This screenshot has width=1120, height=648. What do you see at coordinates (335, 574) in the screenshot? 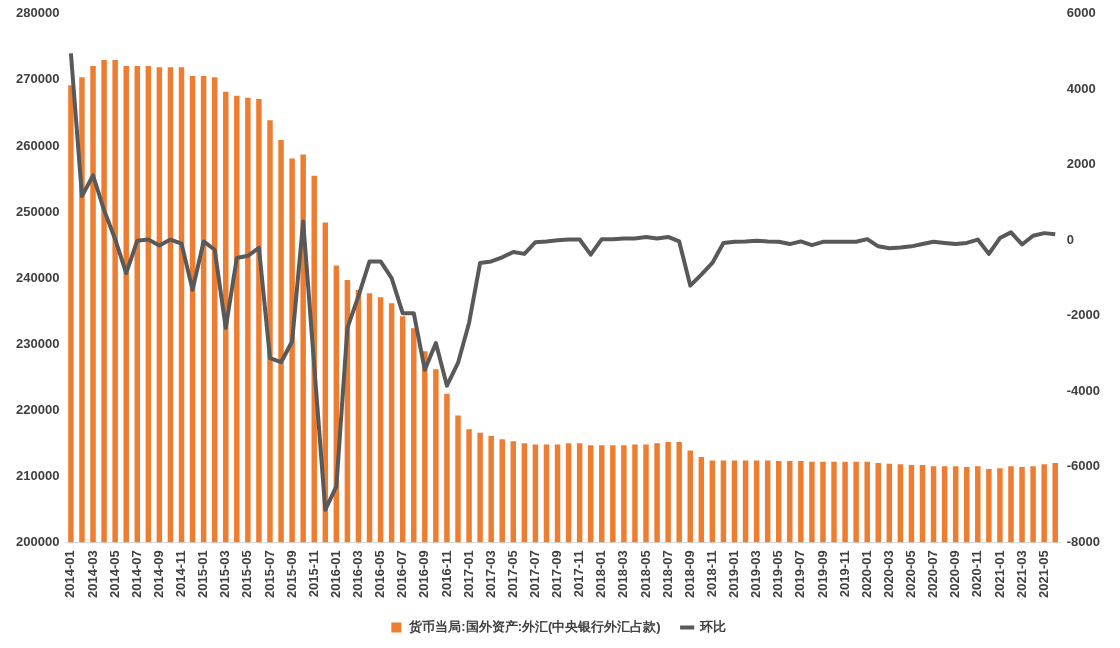
I see `x-tick-label: 2016-01` at bounding box center [335, 574].